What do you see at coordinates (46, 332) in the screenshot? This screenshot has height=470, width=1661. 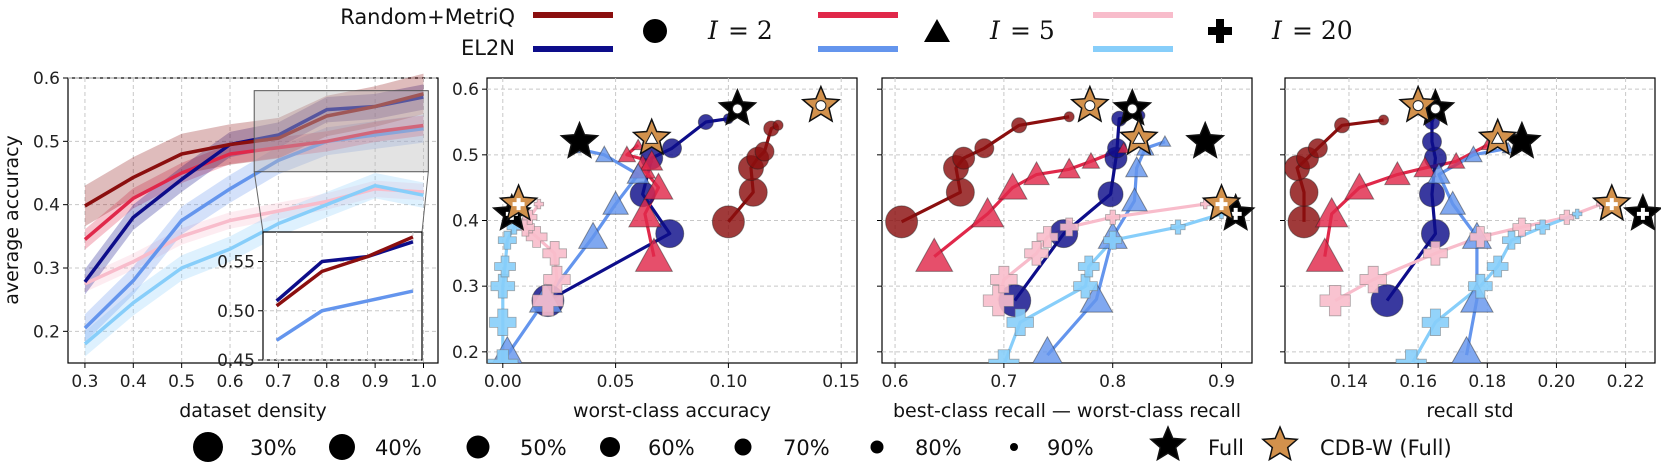 I see `density-ytick-label-0: 0.2` at bounding box center [46, 332].